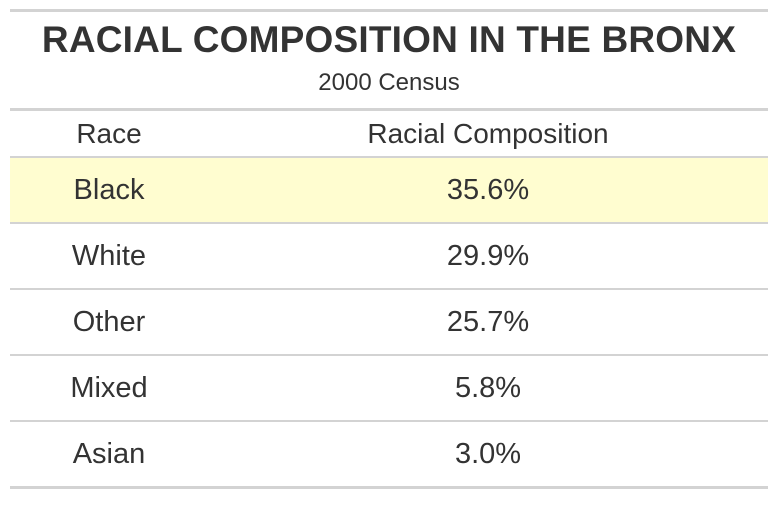 The image size is (778, 512). I want to click on column-header-racial-composition: Racial Composition, so click(488, 134).